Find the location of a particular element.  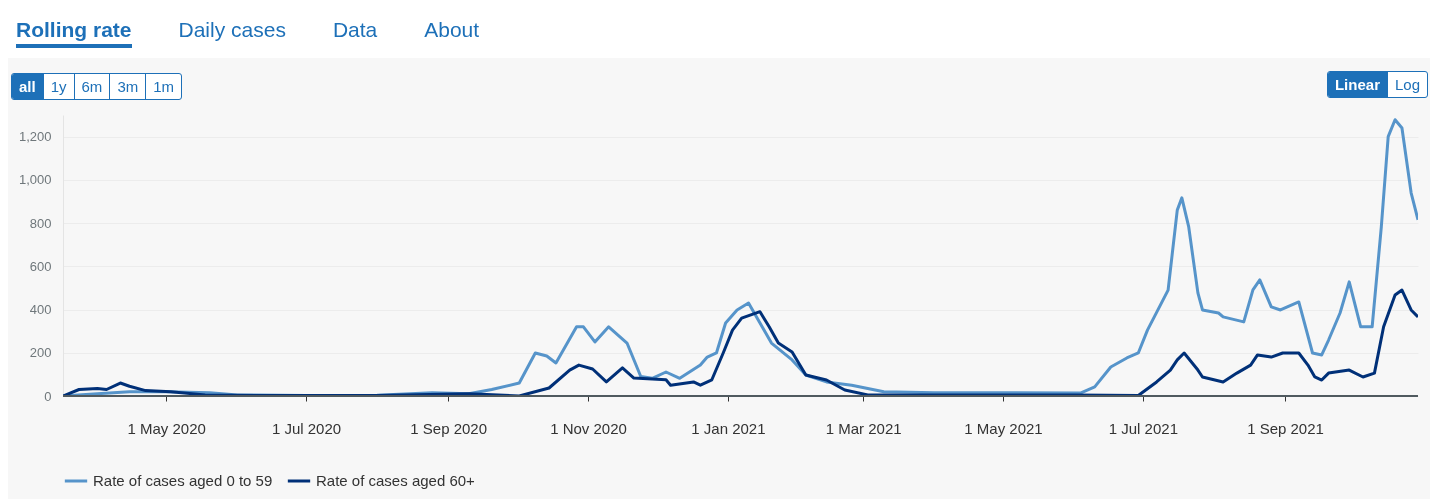

y-tick-label: 0 is located at coordinates (48, 396).